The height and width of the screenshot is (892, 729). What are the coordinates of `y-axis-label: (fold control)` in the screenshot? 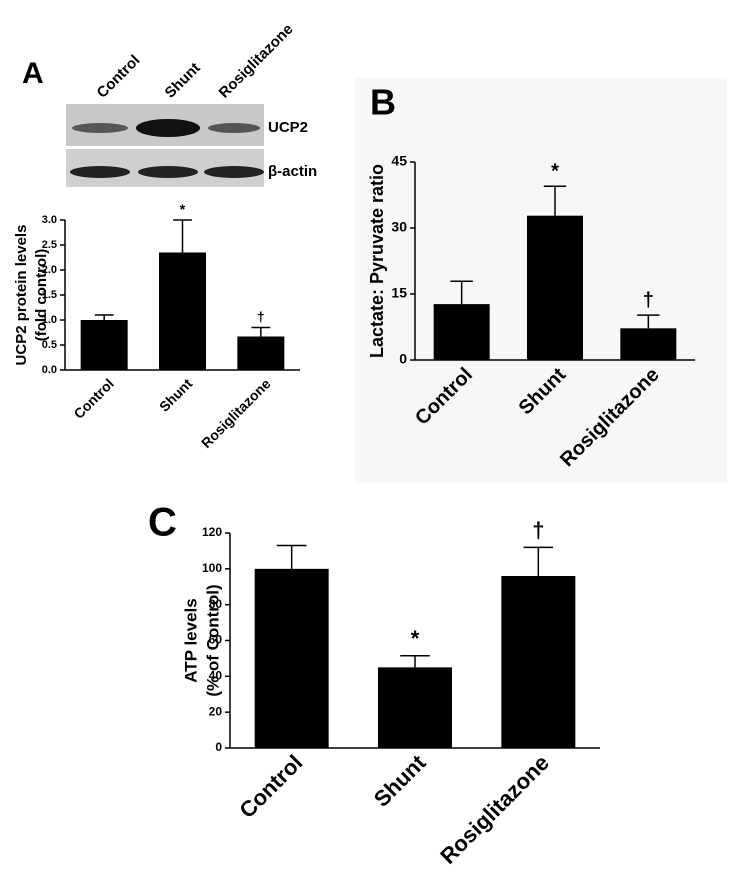 It's located at (41, 295).